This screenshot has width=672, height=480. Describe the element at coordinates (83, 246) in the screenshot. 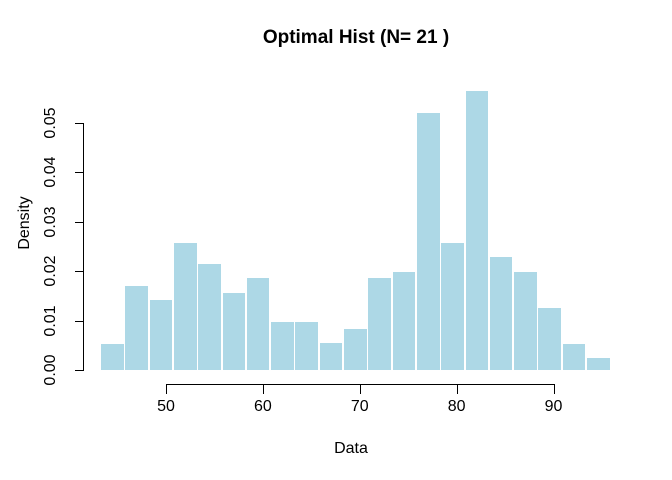

I see `y-axis-line` at that location.